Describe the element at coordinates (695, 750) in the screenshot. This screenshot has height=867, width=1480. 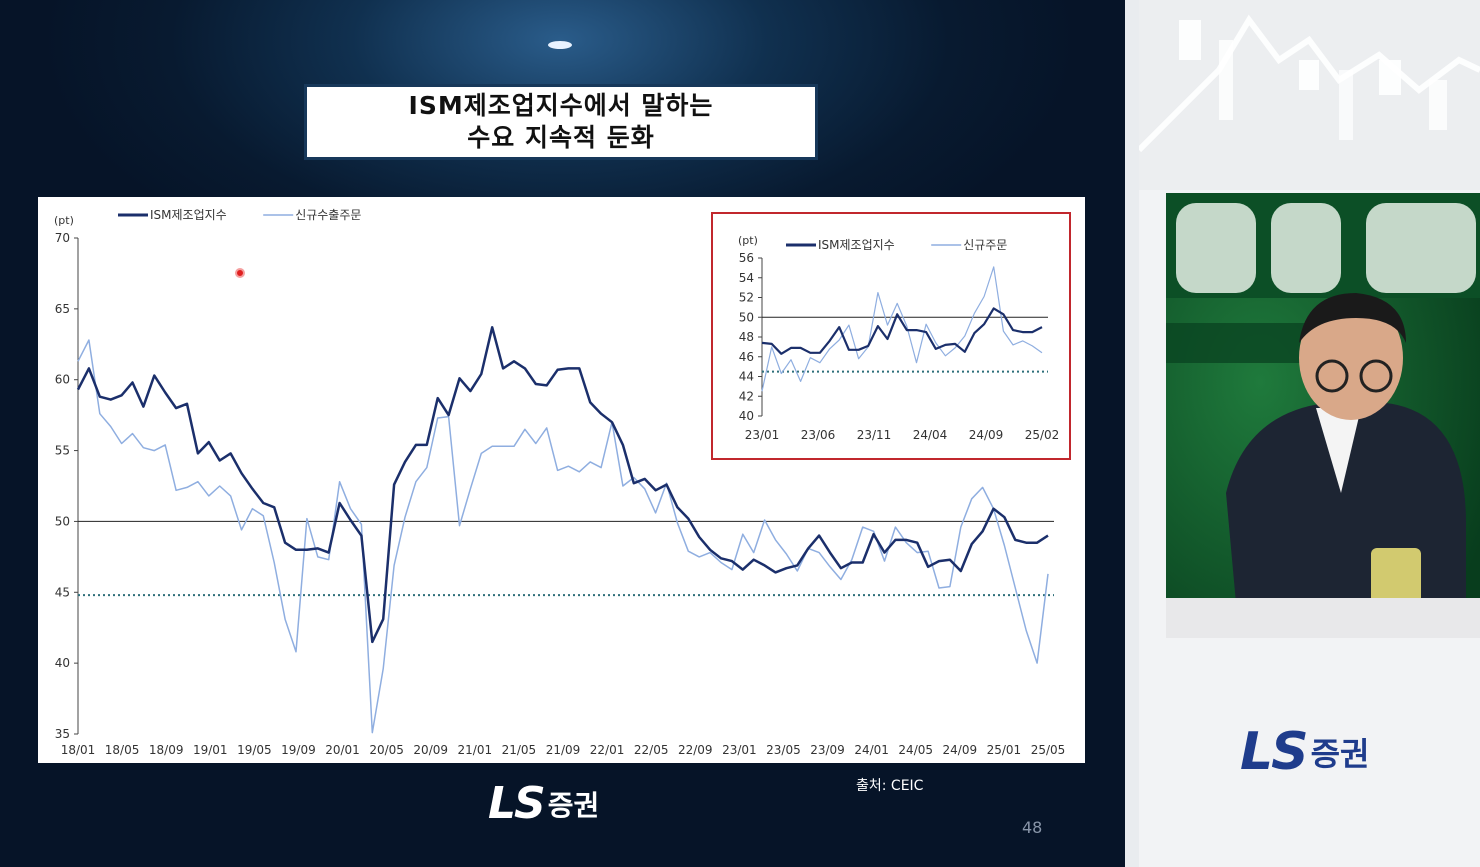
I see `x-tick-label: 22/09` at that location.